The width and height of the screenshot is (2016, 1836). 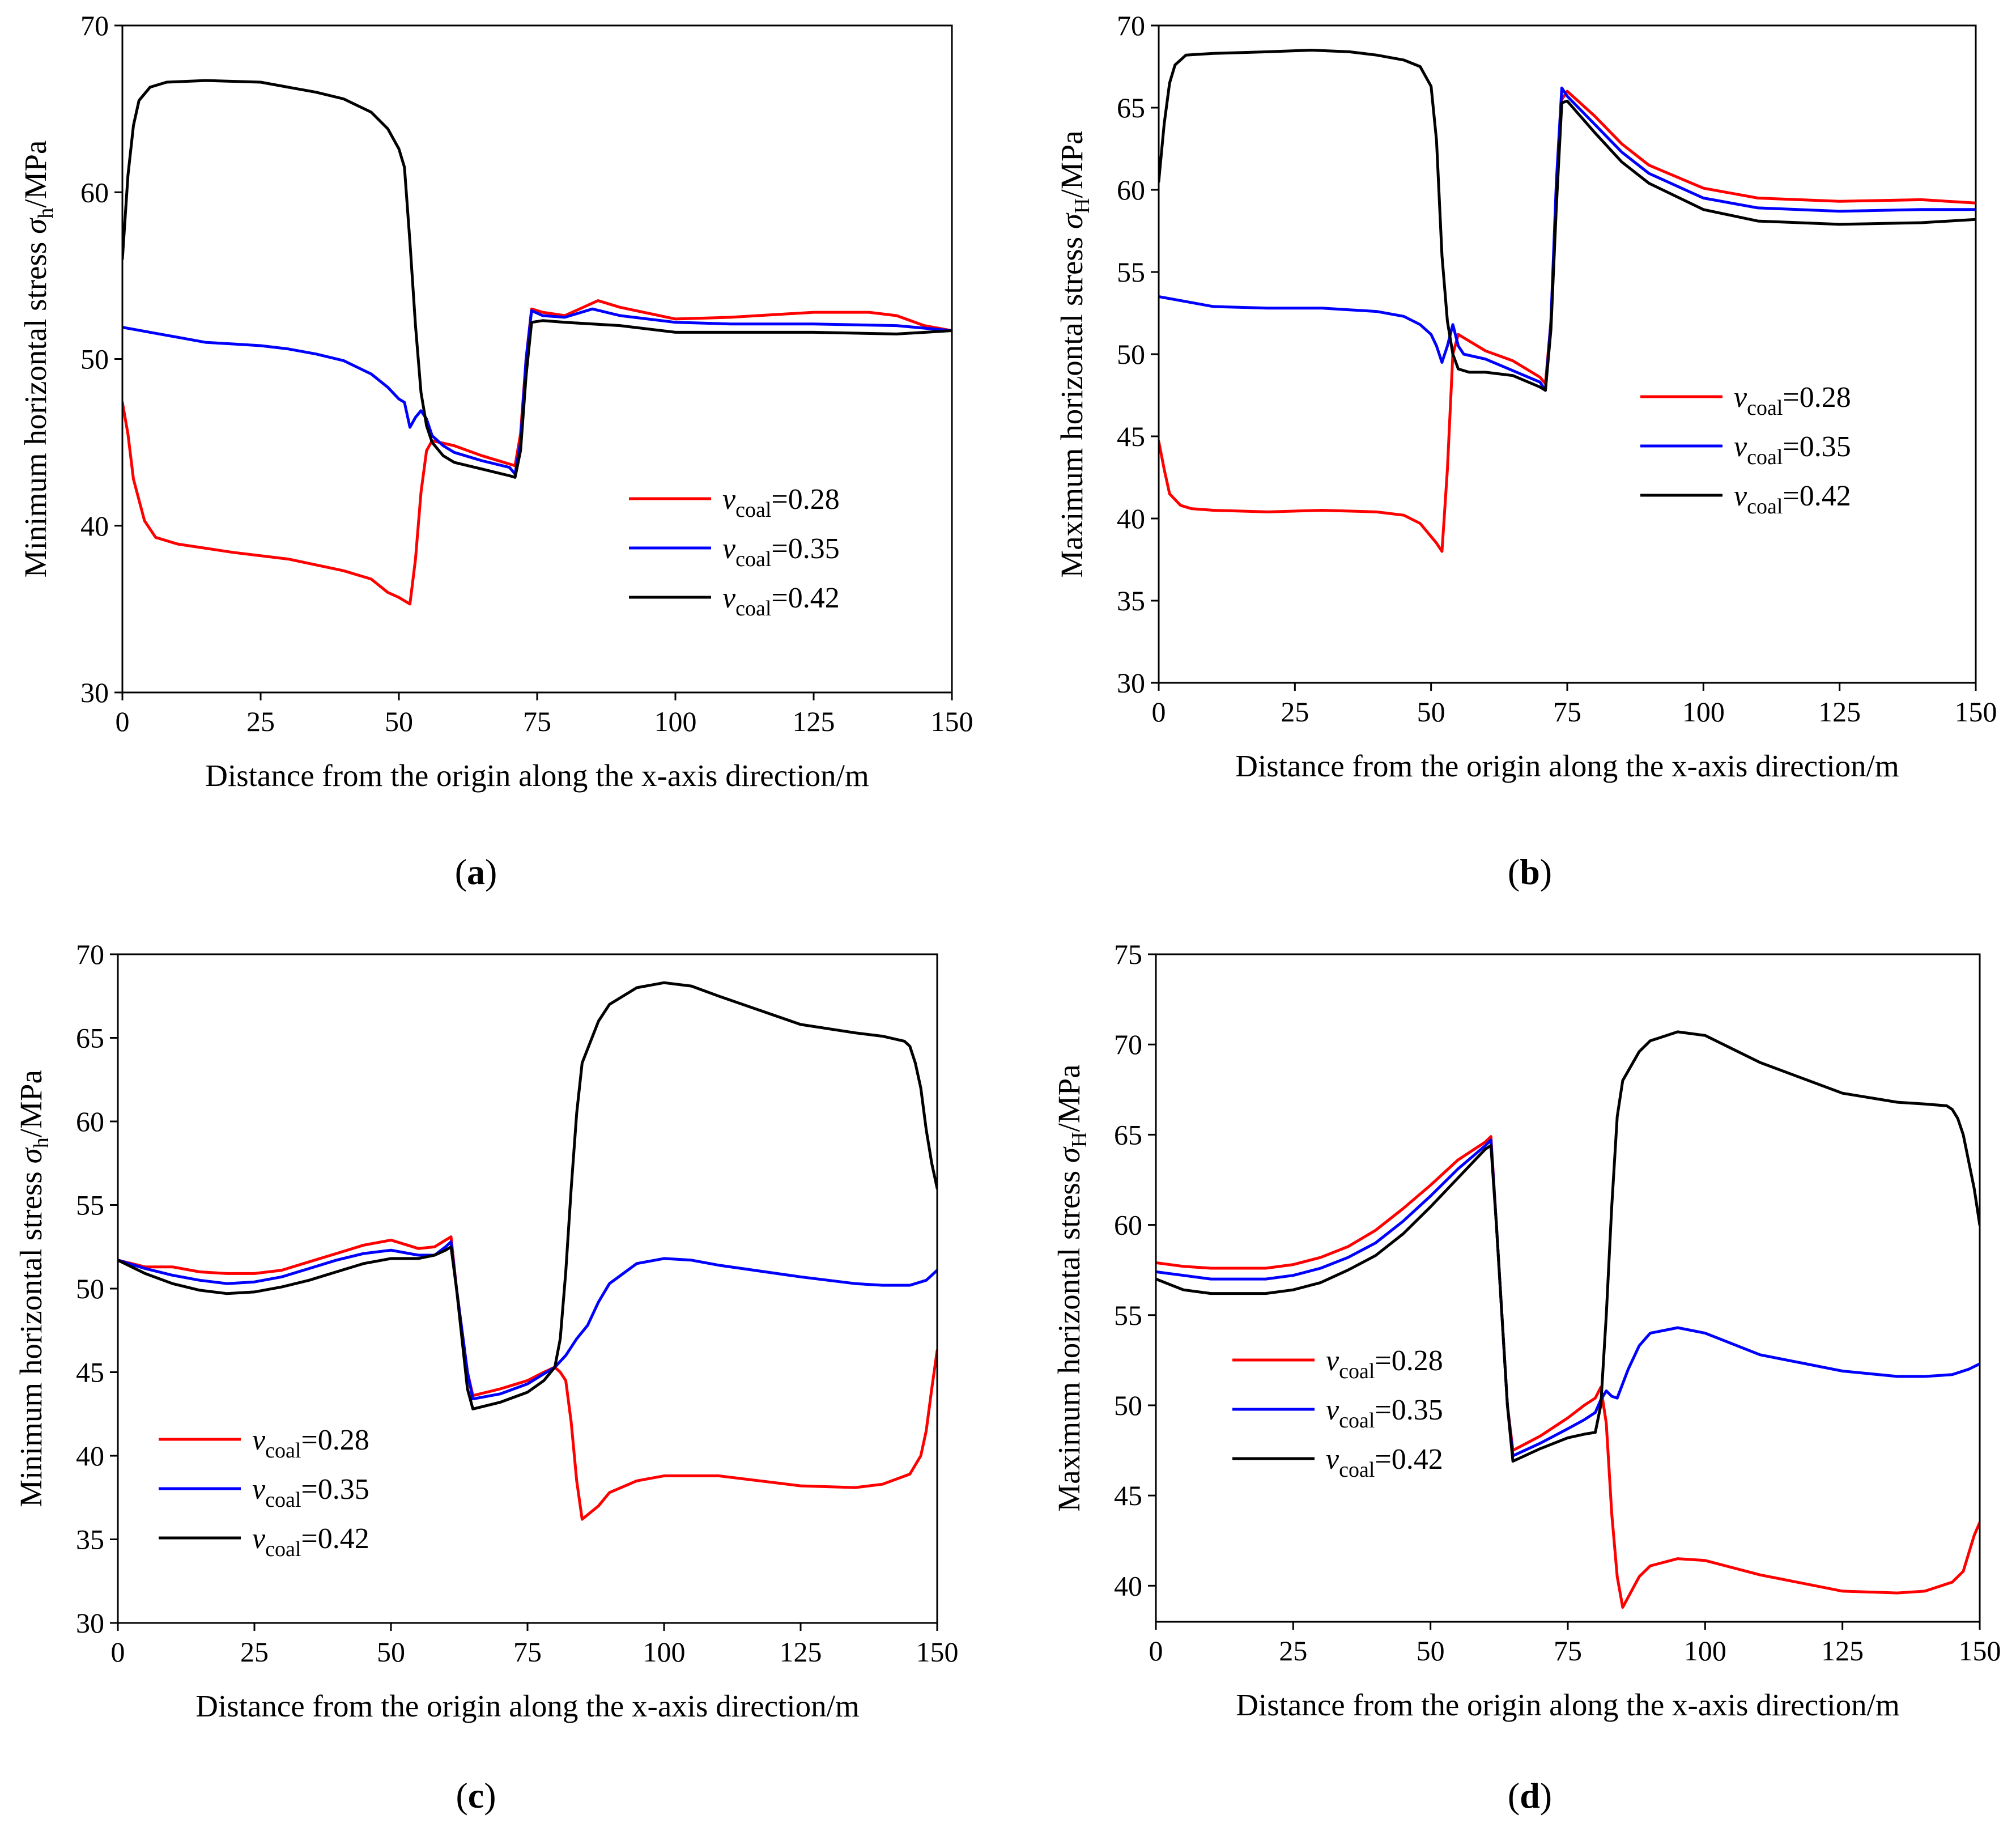 What do you see at coordinates (476, 1795) in the screenshot?
I see `panel-label: (c)` at bounding box center [476, 1795].